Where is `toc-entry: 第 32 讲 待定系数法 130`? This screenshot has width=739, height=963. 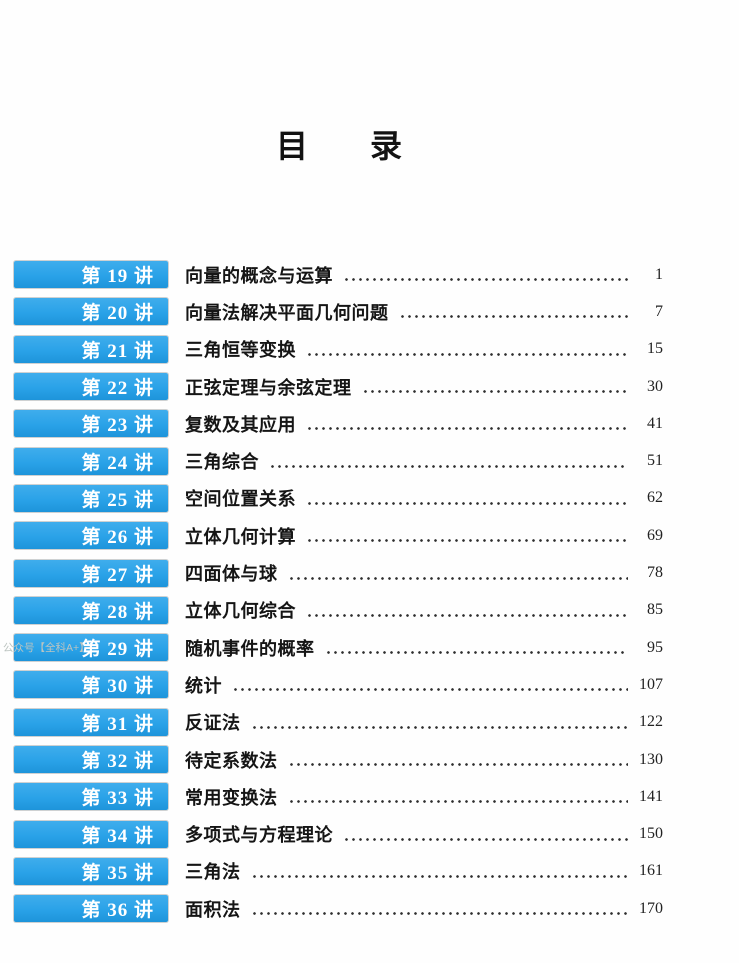
toc-entry: 第 32 讲 待定系数法 130 is located at coordinates (369, 759).